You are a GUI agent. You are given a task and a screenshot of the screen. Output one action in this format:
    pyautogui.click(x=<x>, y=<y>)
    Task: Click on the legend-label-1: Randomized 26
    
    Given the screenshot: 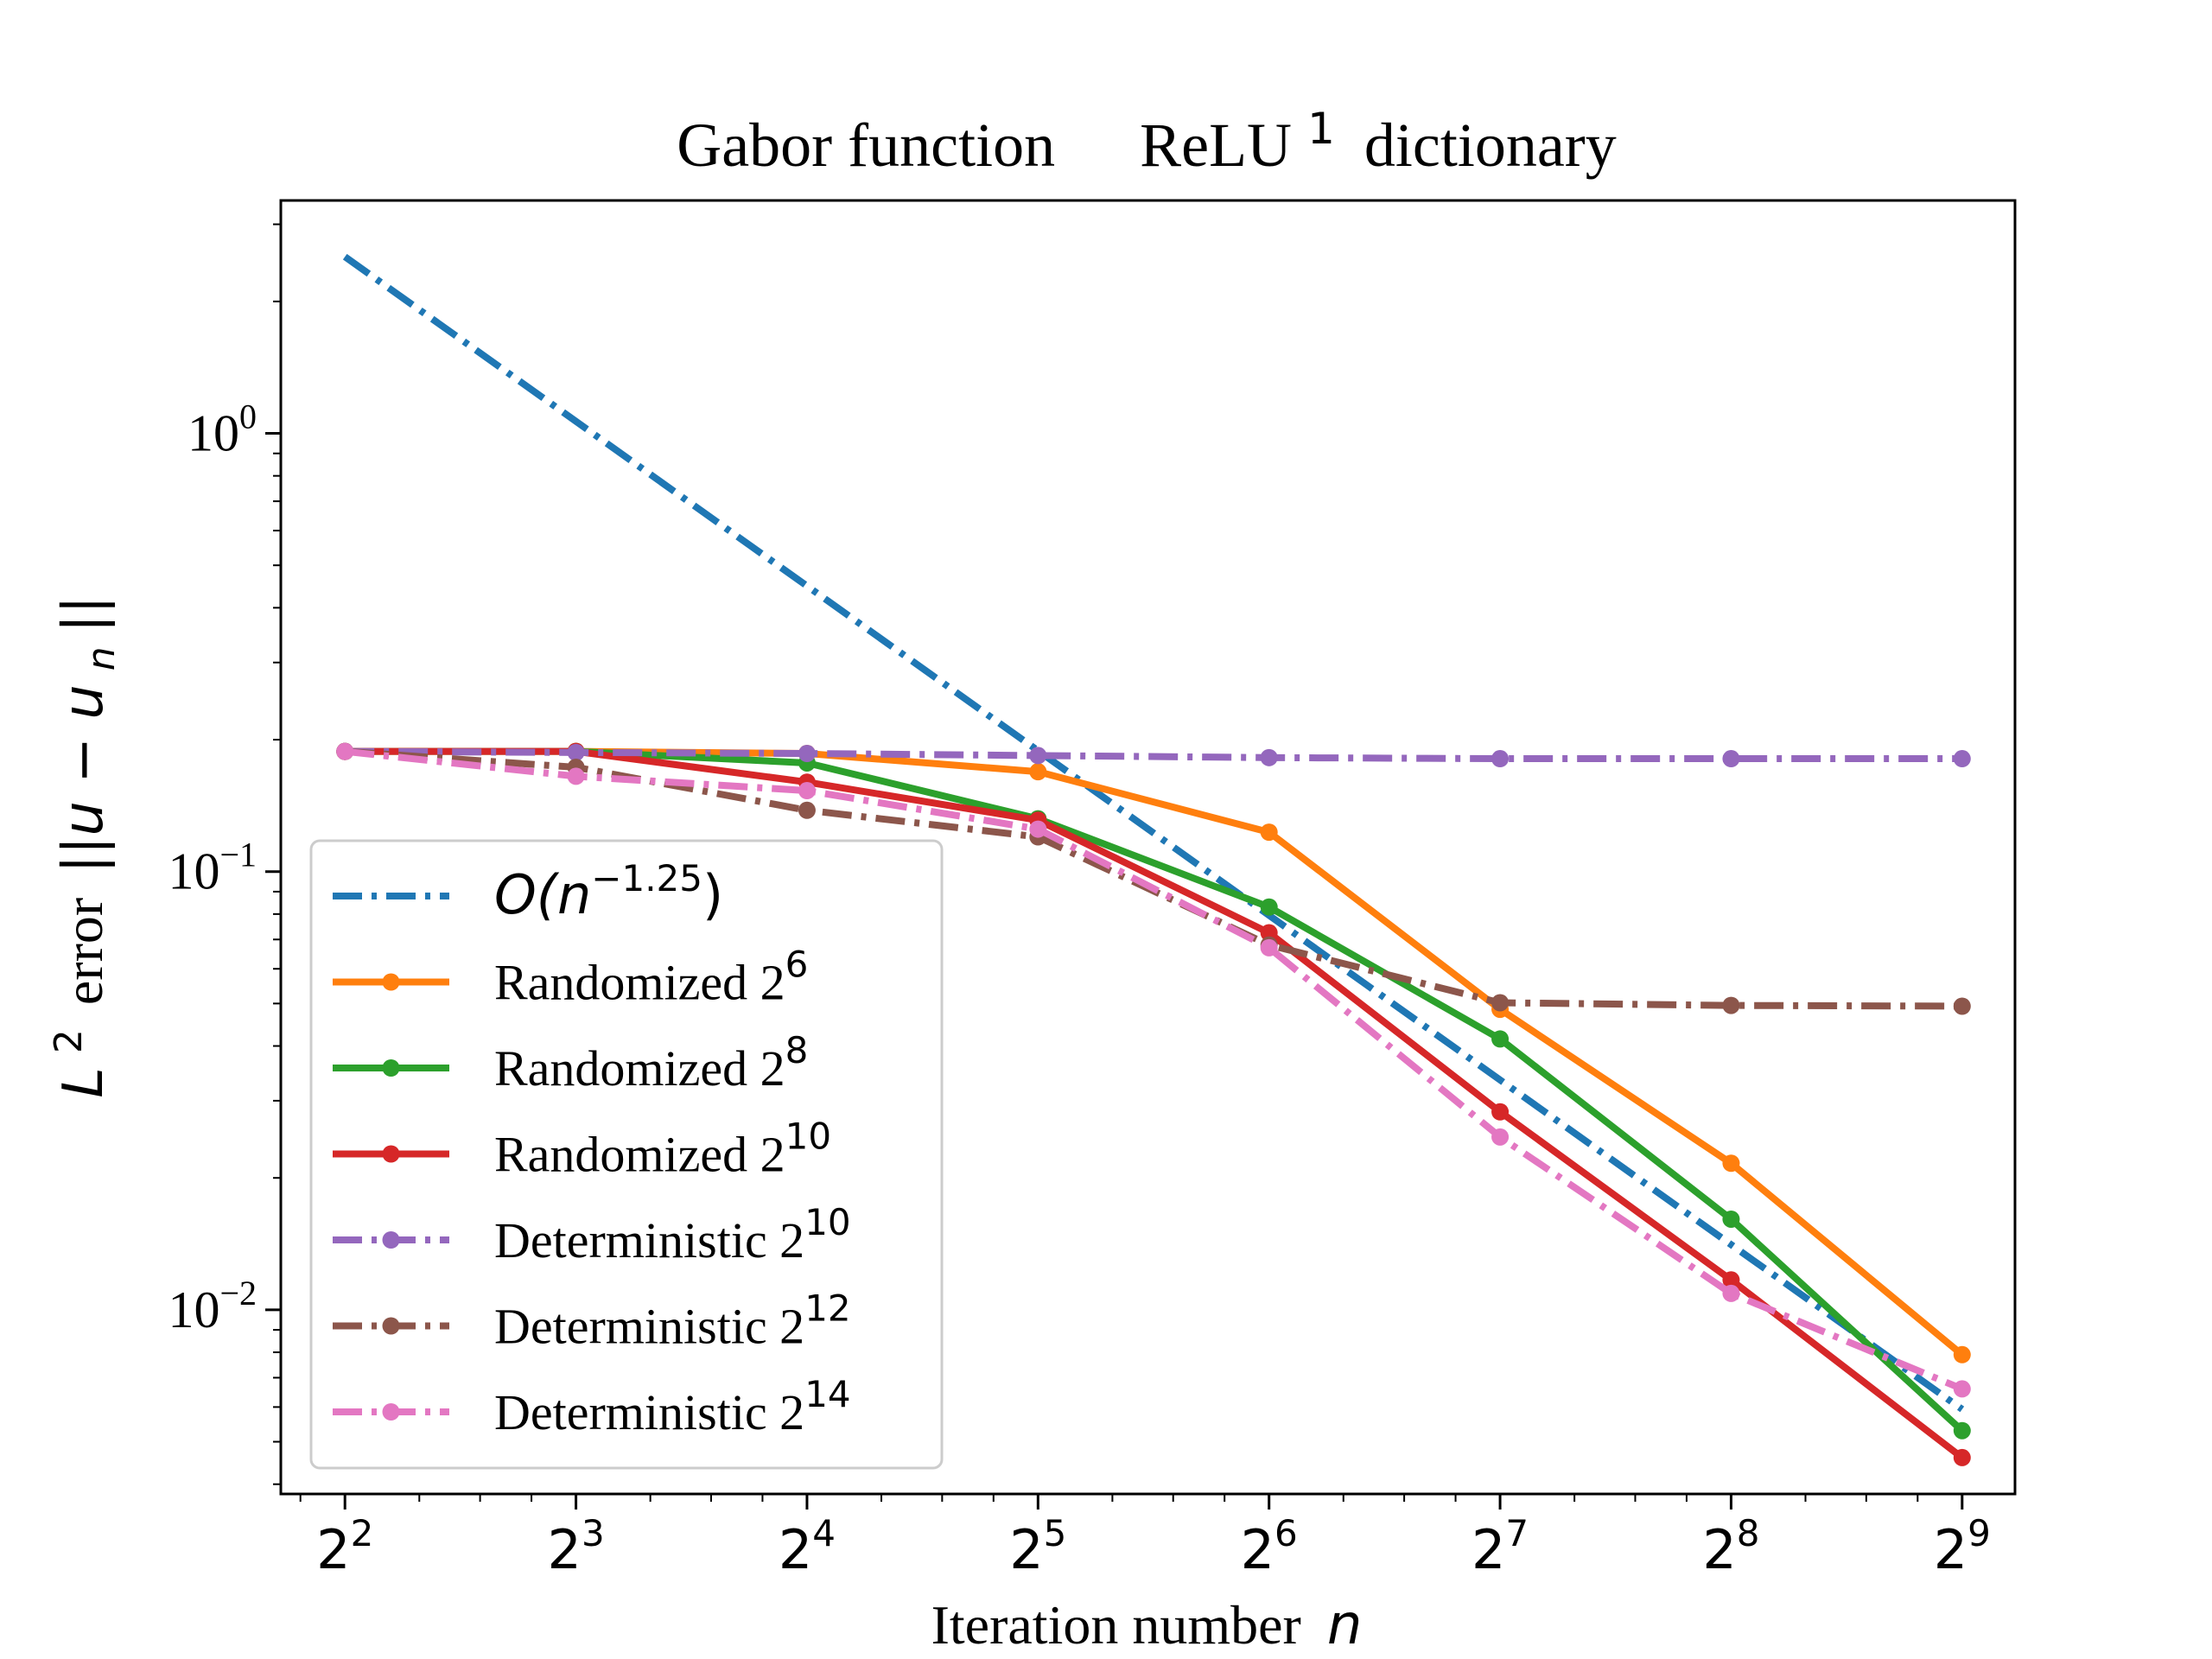 What is the action you would take?
    pyautogui.click(x=651, y=977)
    